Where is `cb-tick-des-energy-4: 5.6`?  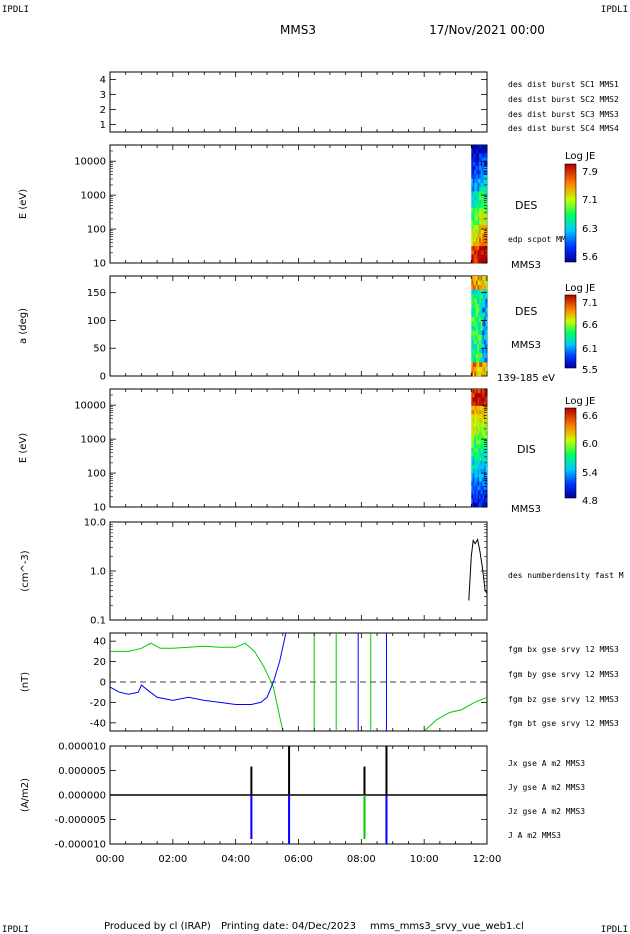 cb-tick-des-energy-4: 5.6 is located at coordinates (590, 257).